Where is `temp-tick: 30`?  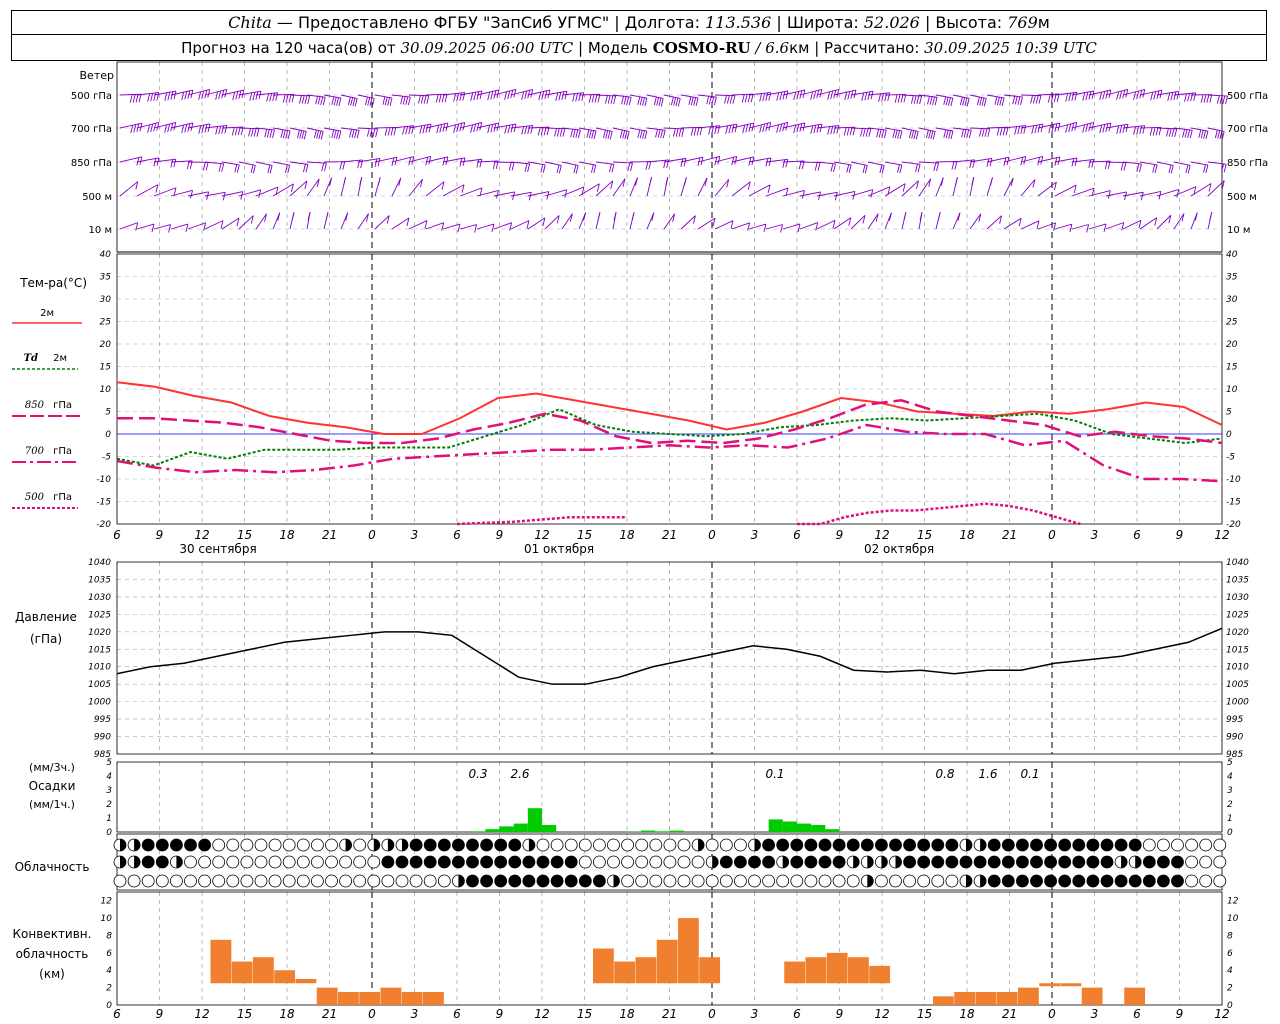
temp-tick: 30 is located at coordinates (106, 300).